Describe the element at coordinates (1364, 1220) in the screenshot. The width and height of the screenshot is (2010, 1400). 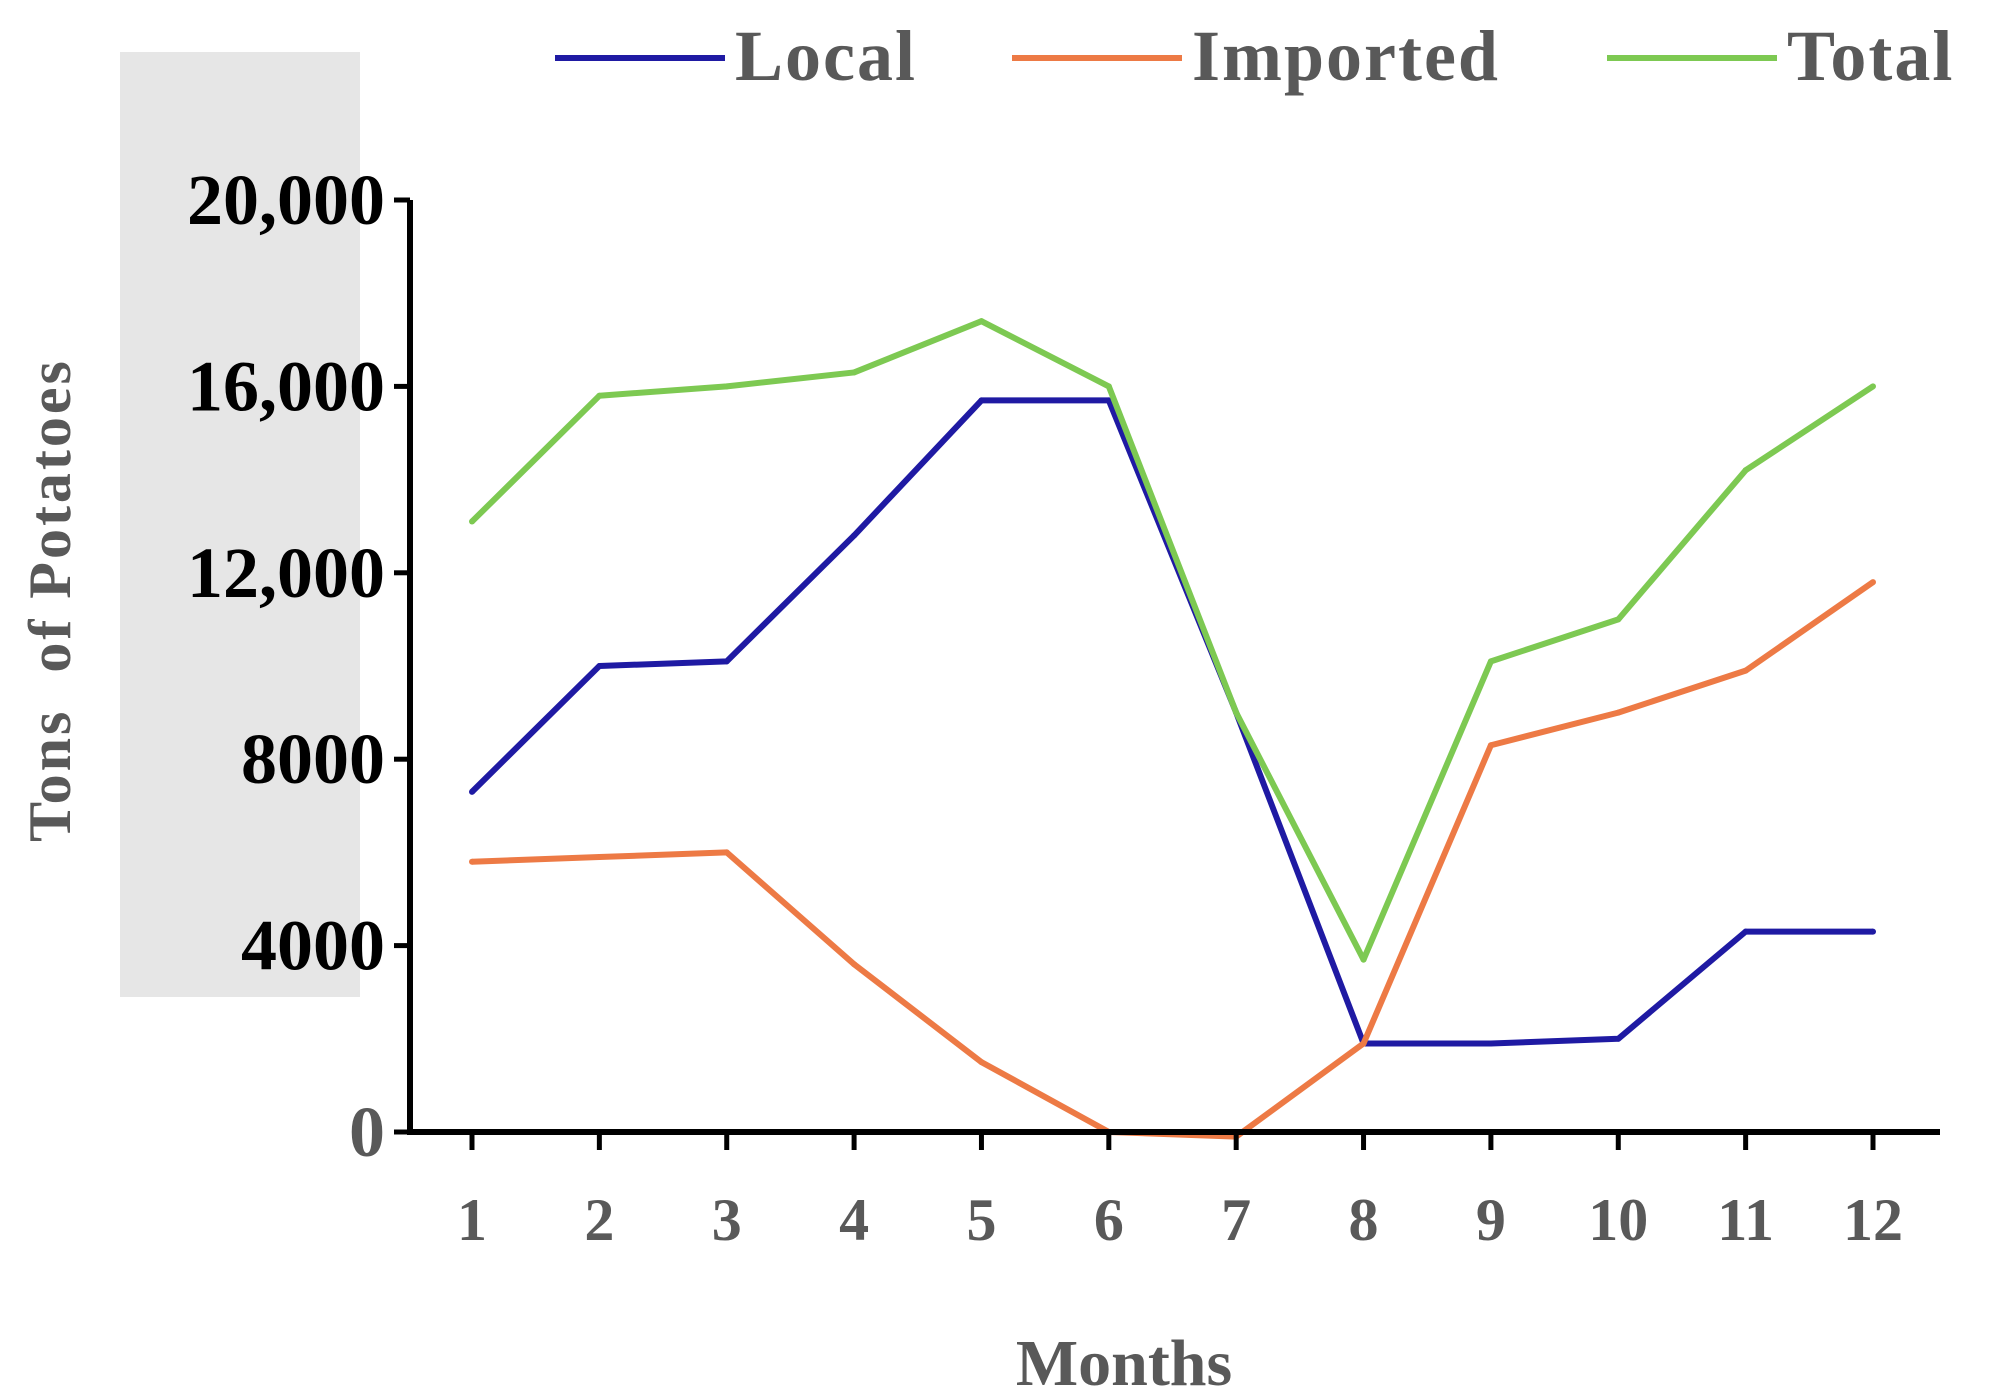
I see `x-tick-label: 8` at that location.